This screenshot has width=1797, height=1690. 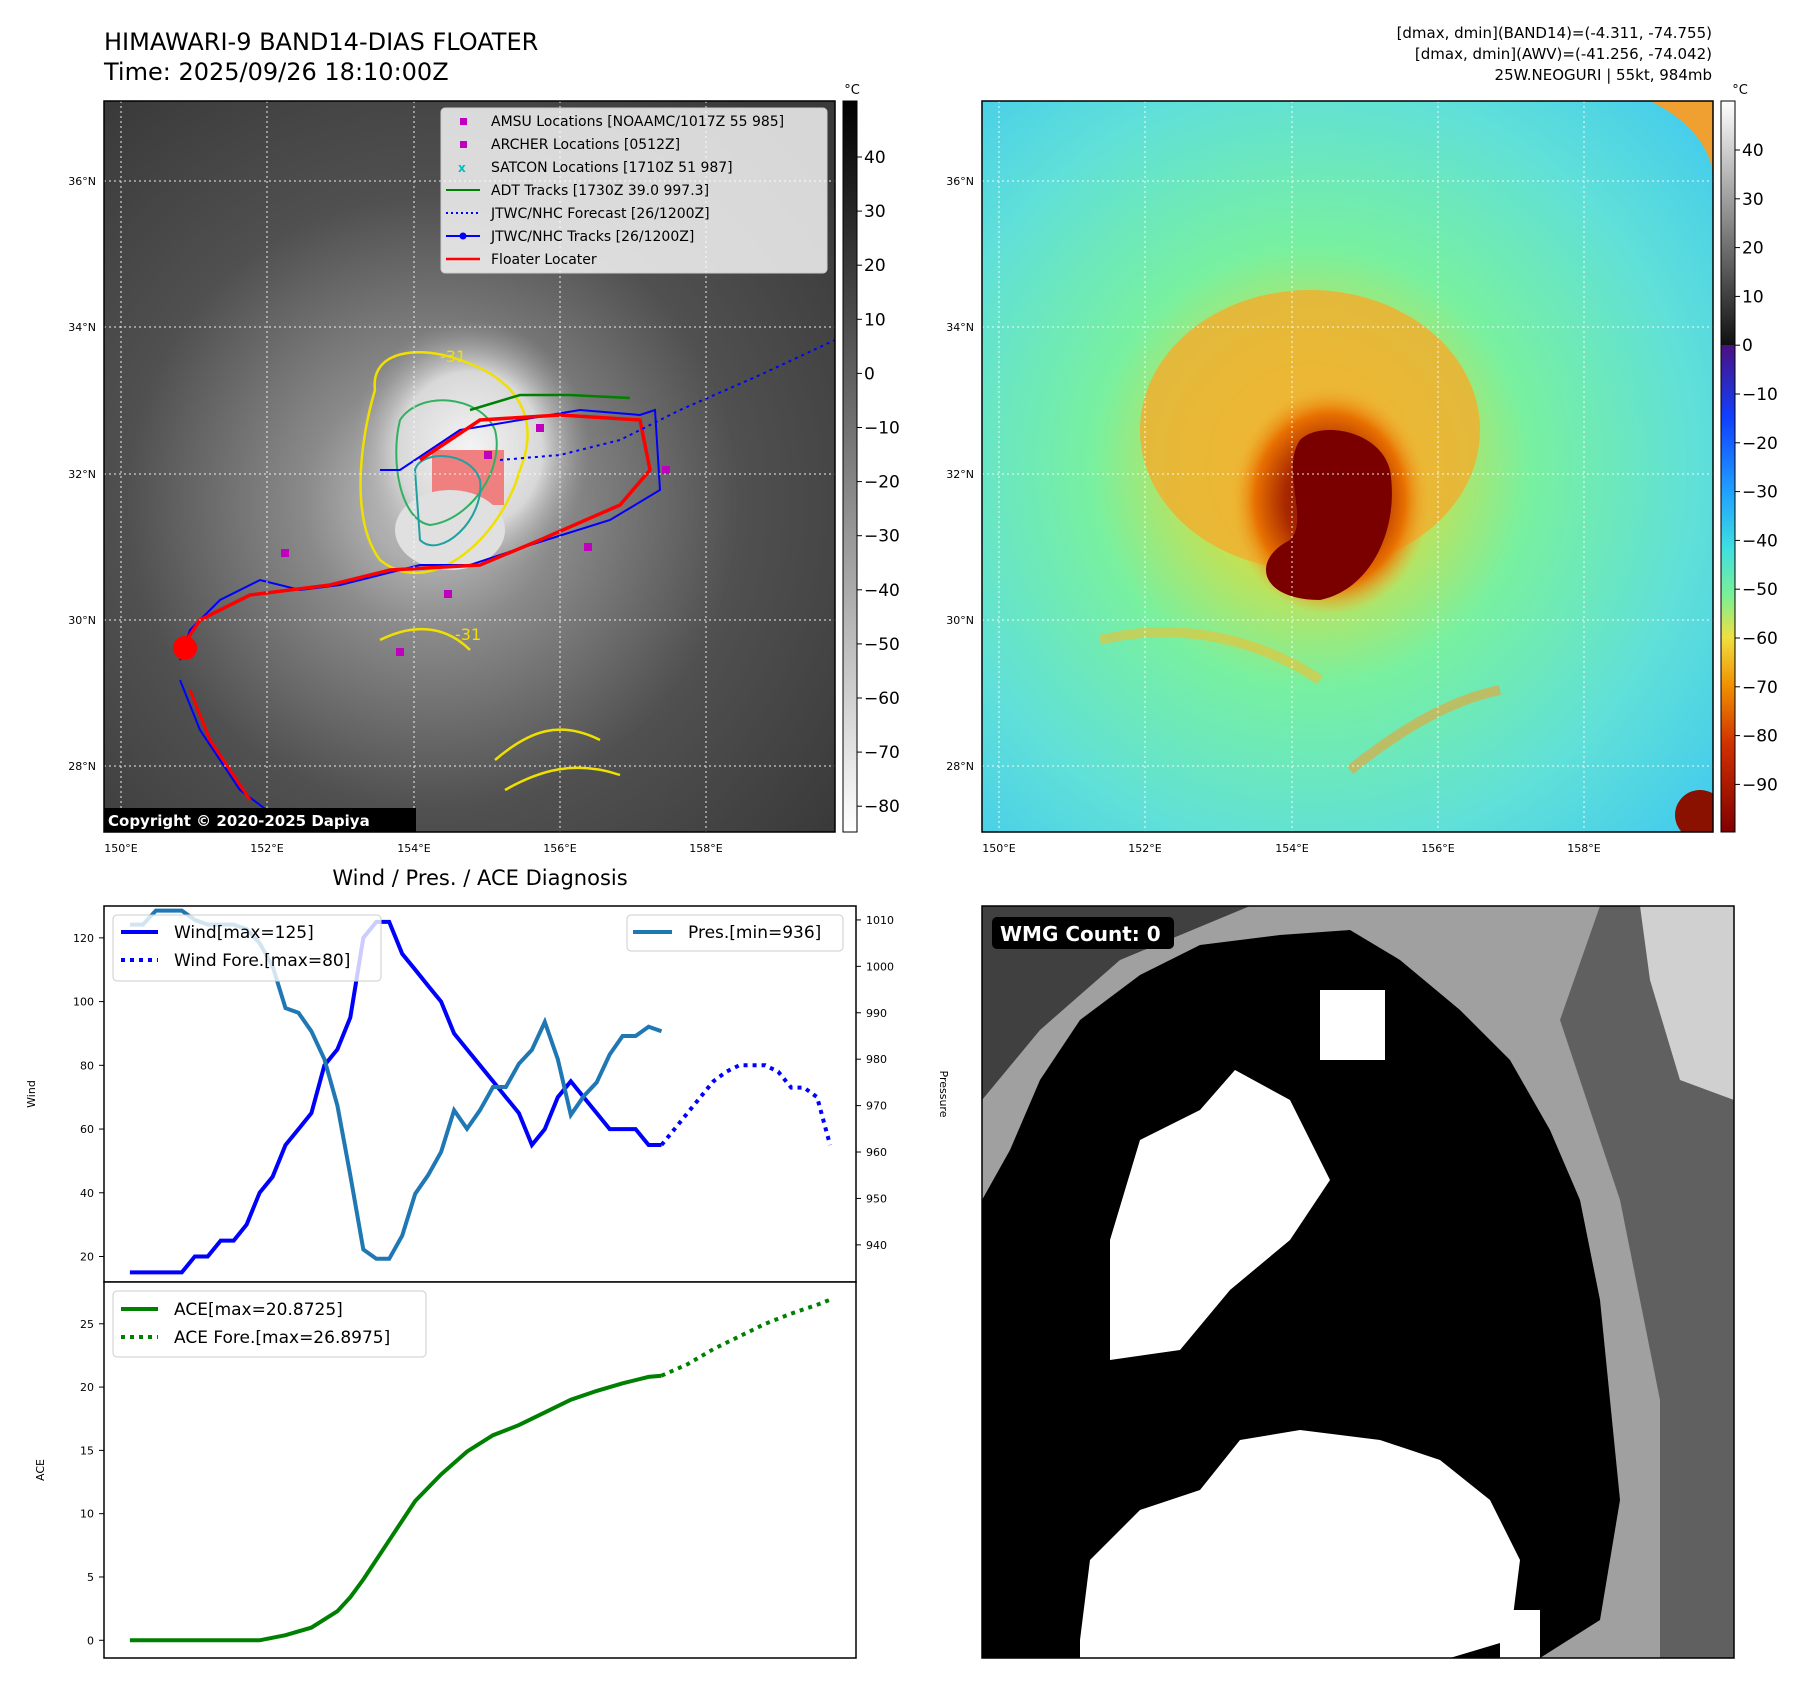 What do you see at coordinates (705, 848) in the screenshot?
I see `ir-lon-label: 158°E` at bounding box center [705, 848].